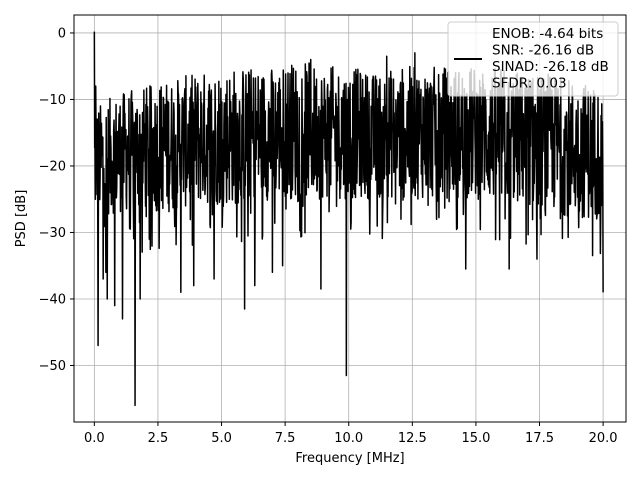 This screenshot has height=480, width=640. What do you see at coordinates (550, 67) in the screenshot?
I see `legend-entry-sinad: SINAD: -26.18 dB` at bounding box center [550, 67].